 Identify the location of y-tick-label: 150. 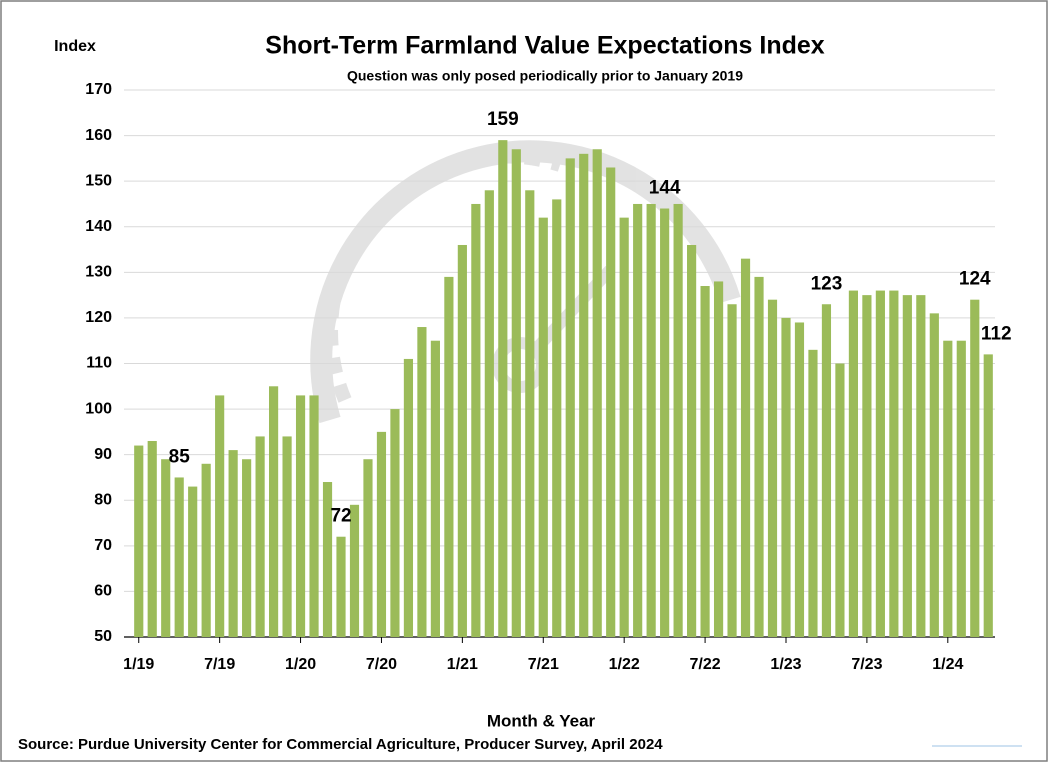
(98, 180).